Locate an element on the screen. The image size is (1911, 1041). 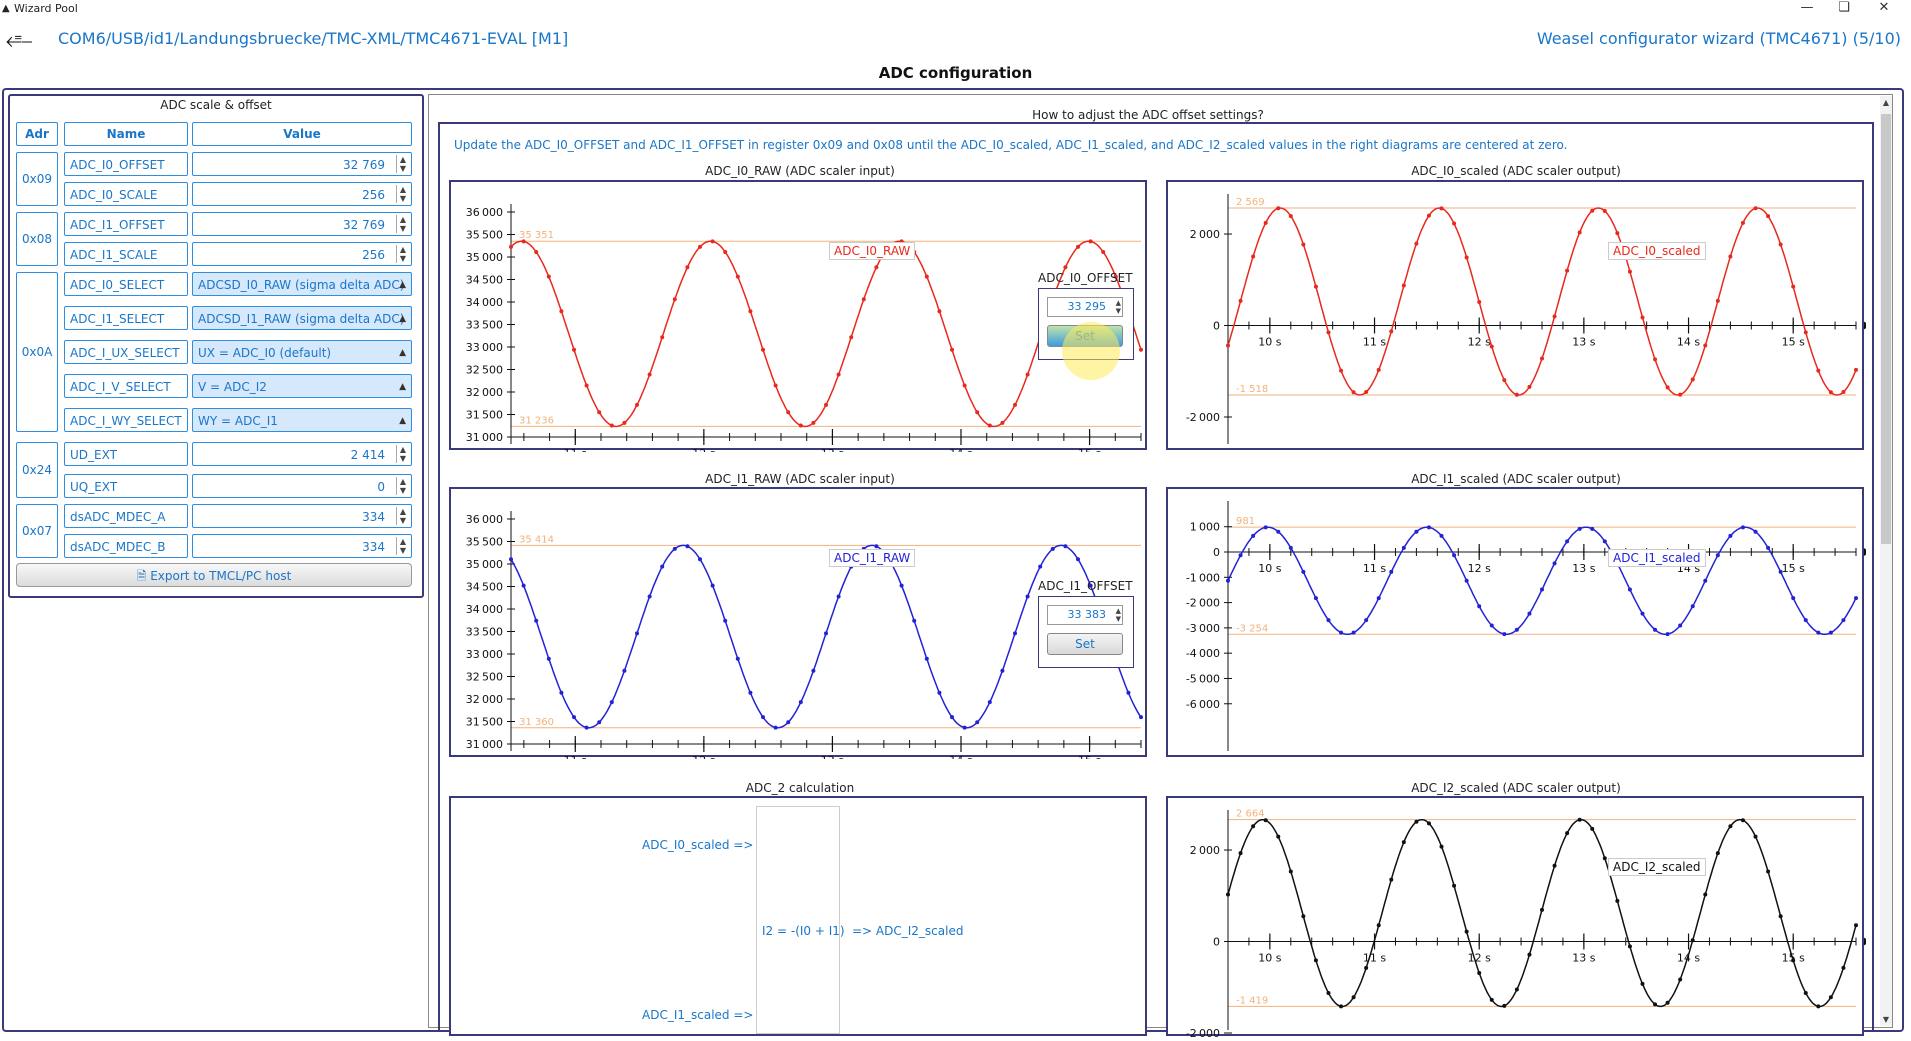
scrollbar-thumb is located at coordinates (1886, 329).